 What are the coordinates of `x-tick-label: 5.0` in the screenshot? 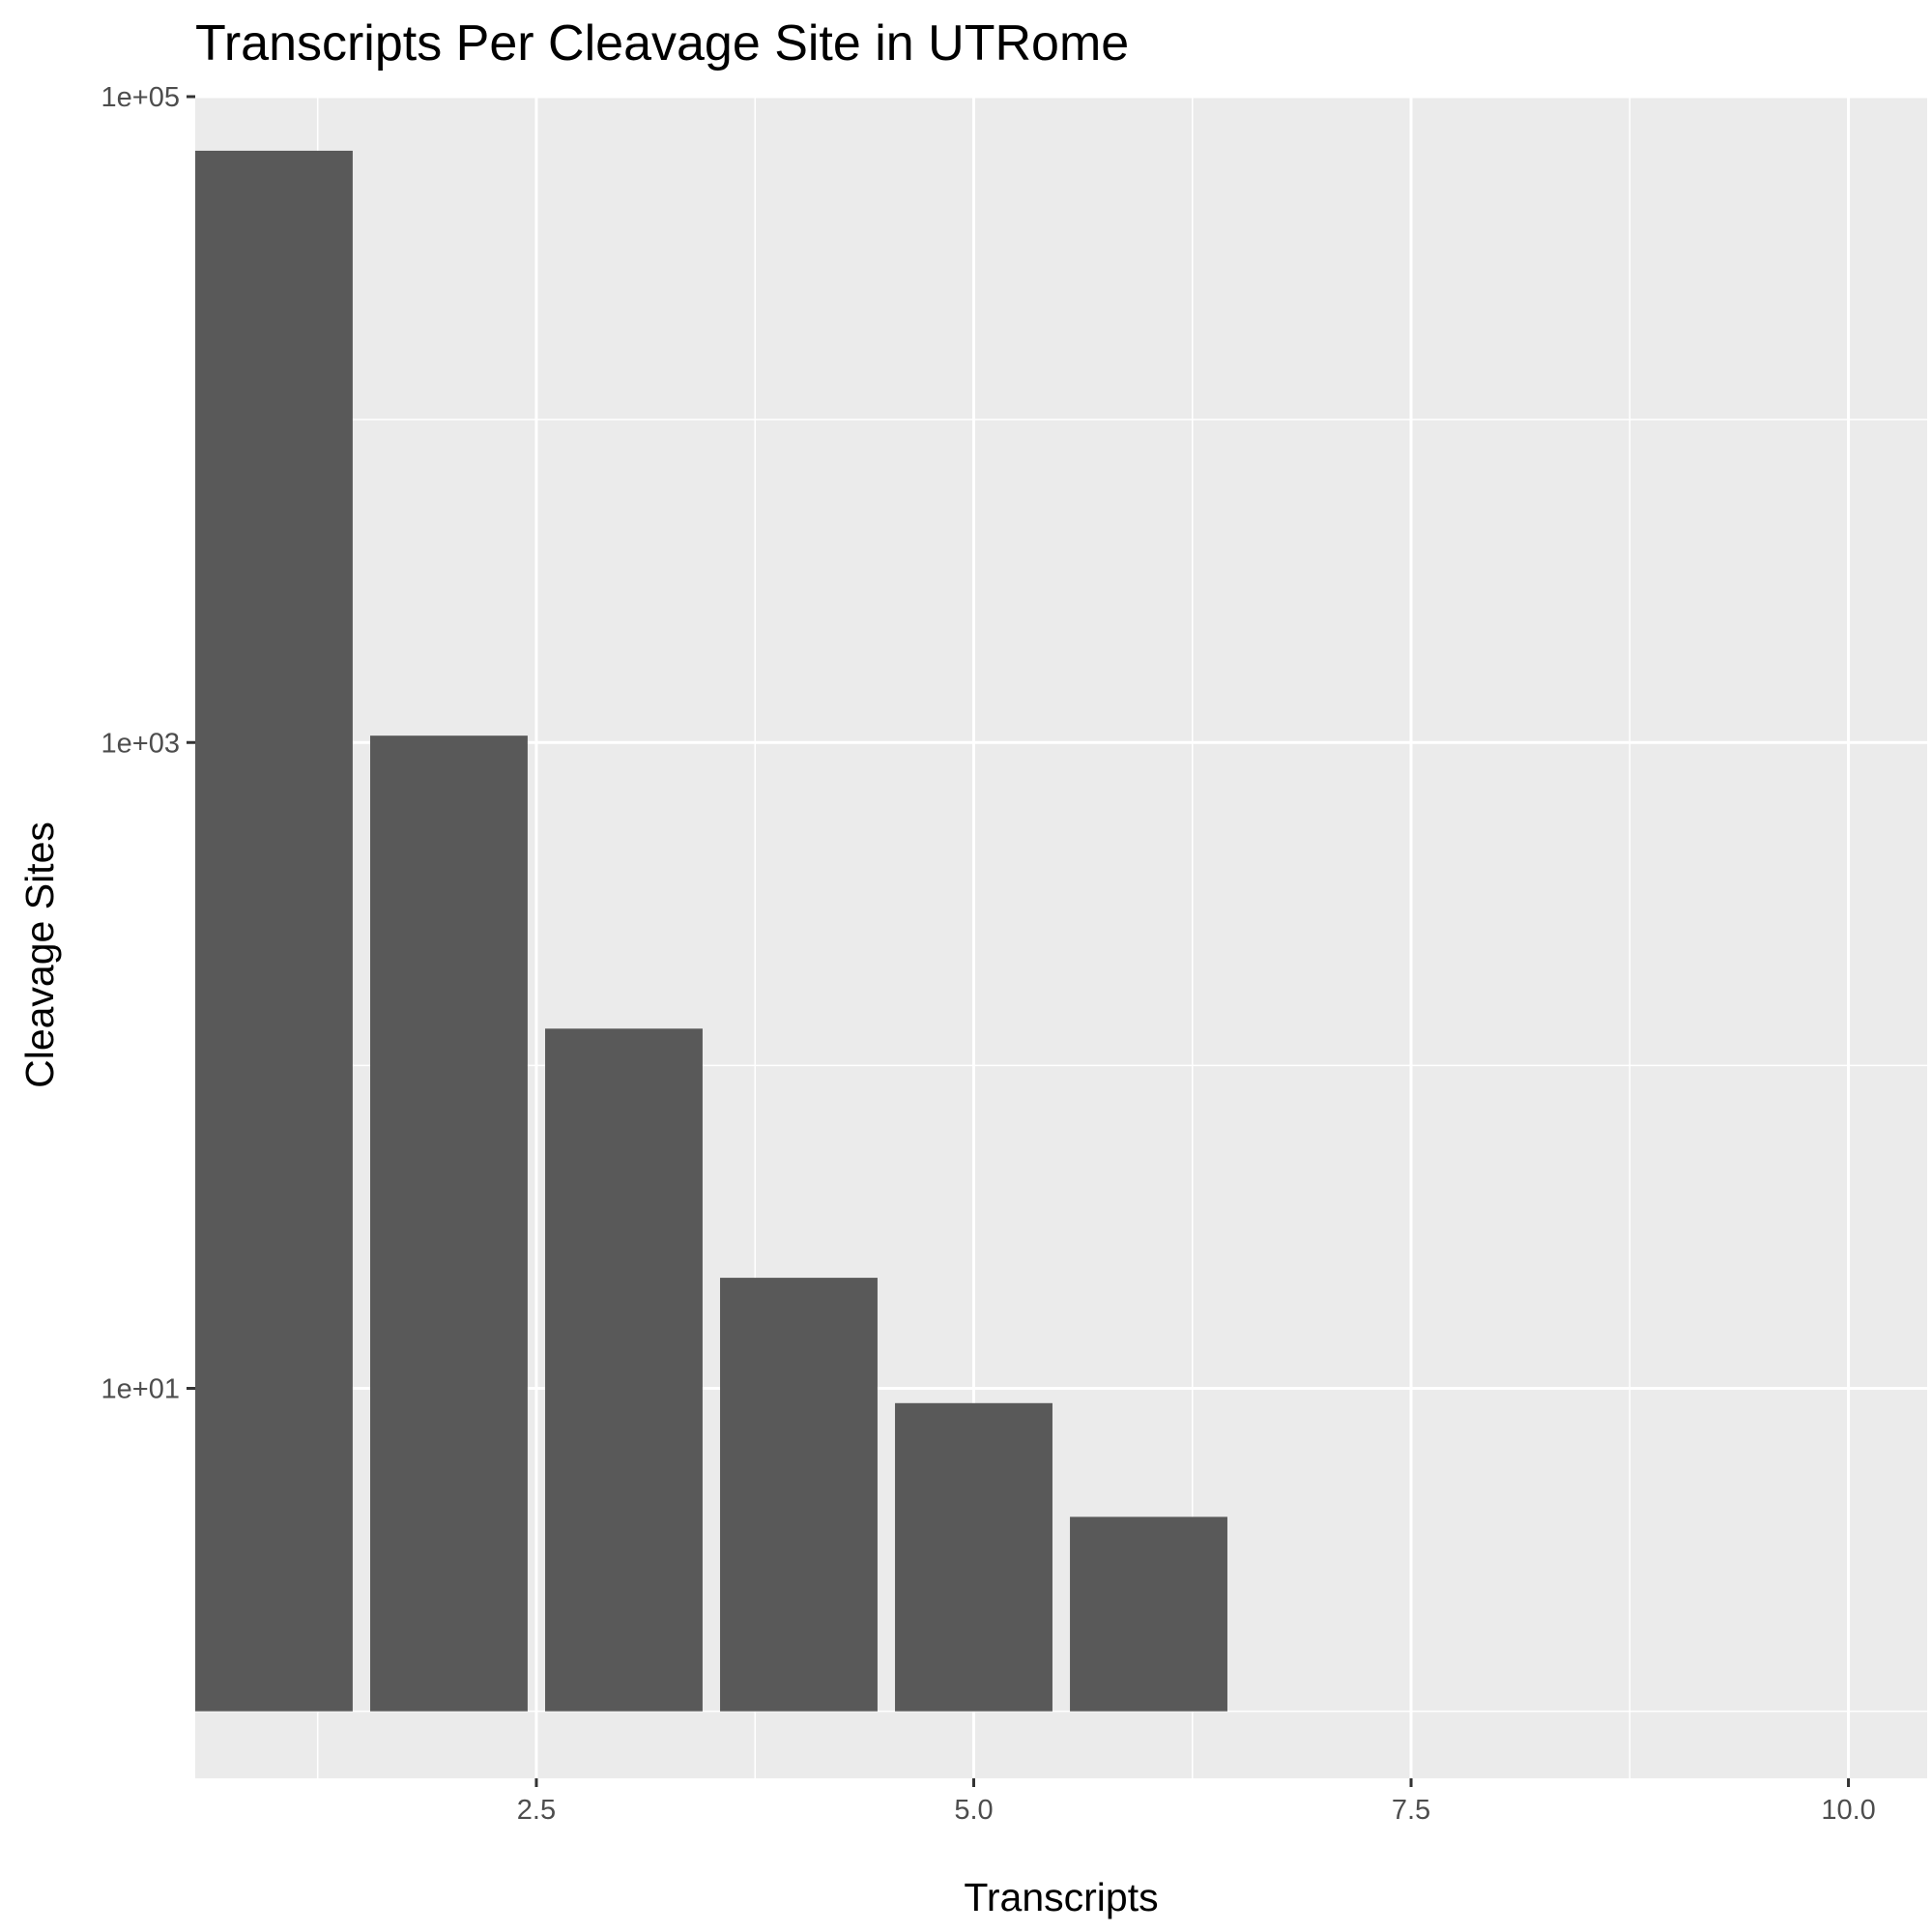 It's located at (973, 1810).